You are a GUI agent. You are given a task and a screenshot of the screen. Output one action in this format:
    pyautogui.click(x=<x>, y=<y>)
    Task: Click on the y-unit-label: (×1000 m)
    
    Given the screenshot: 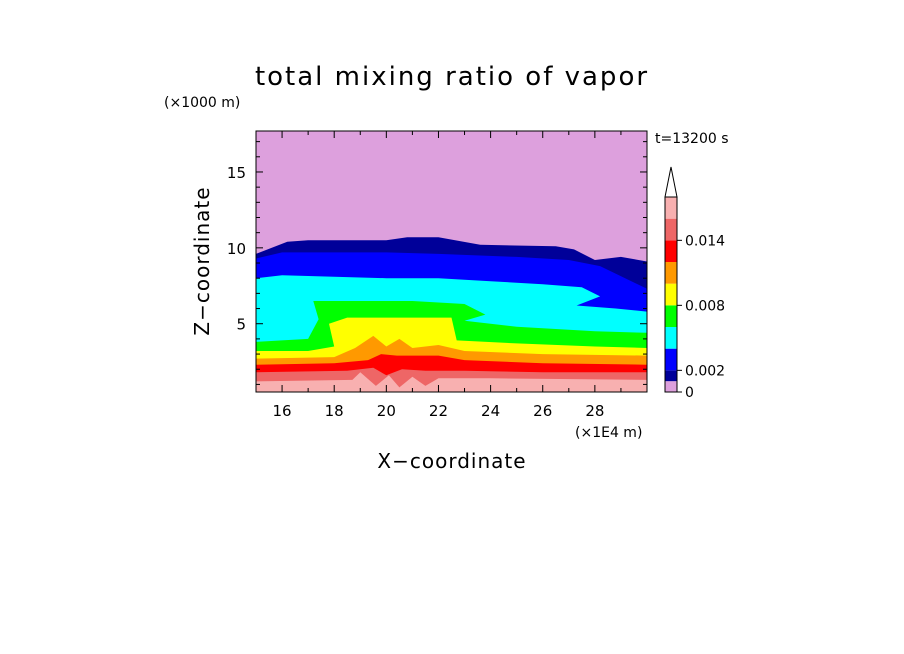 What is the action you would take?
    pyautogui.click(x=202, y=103)
    